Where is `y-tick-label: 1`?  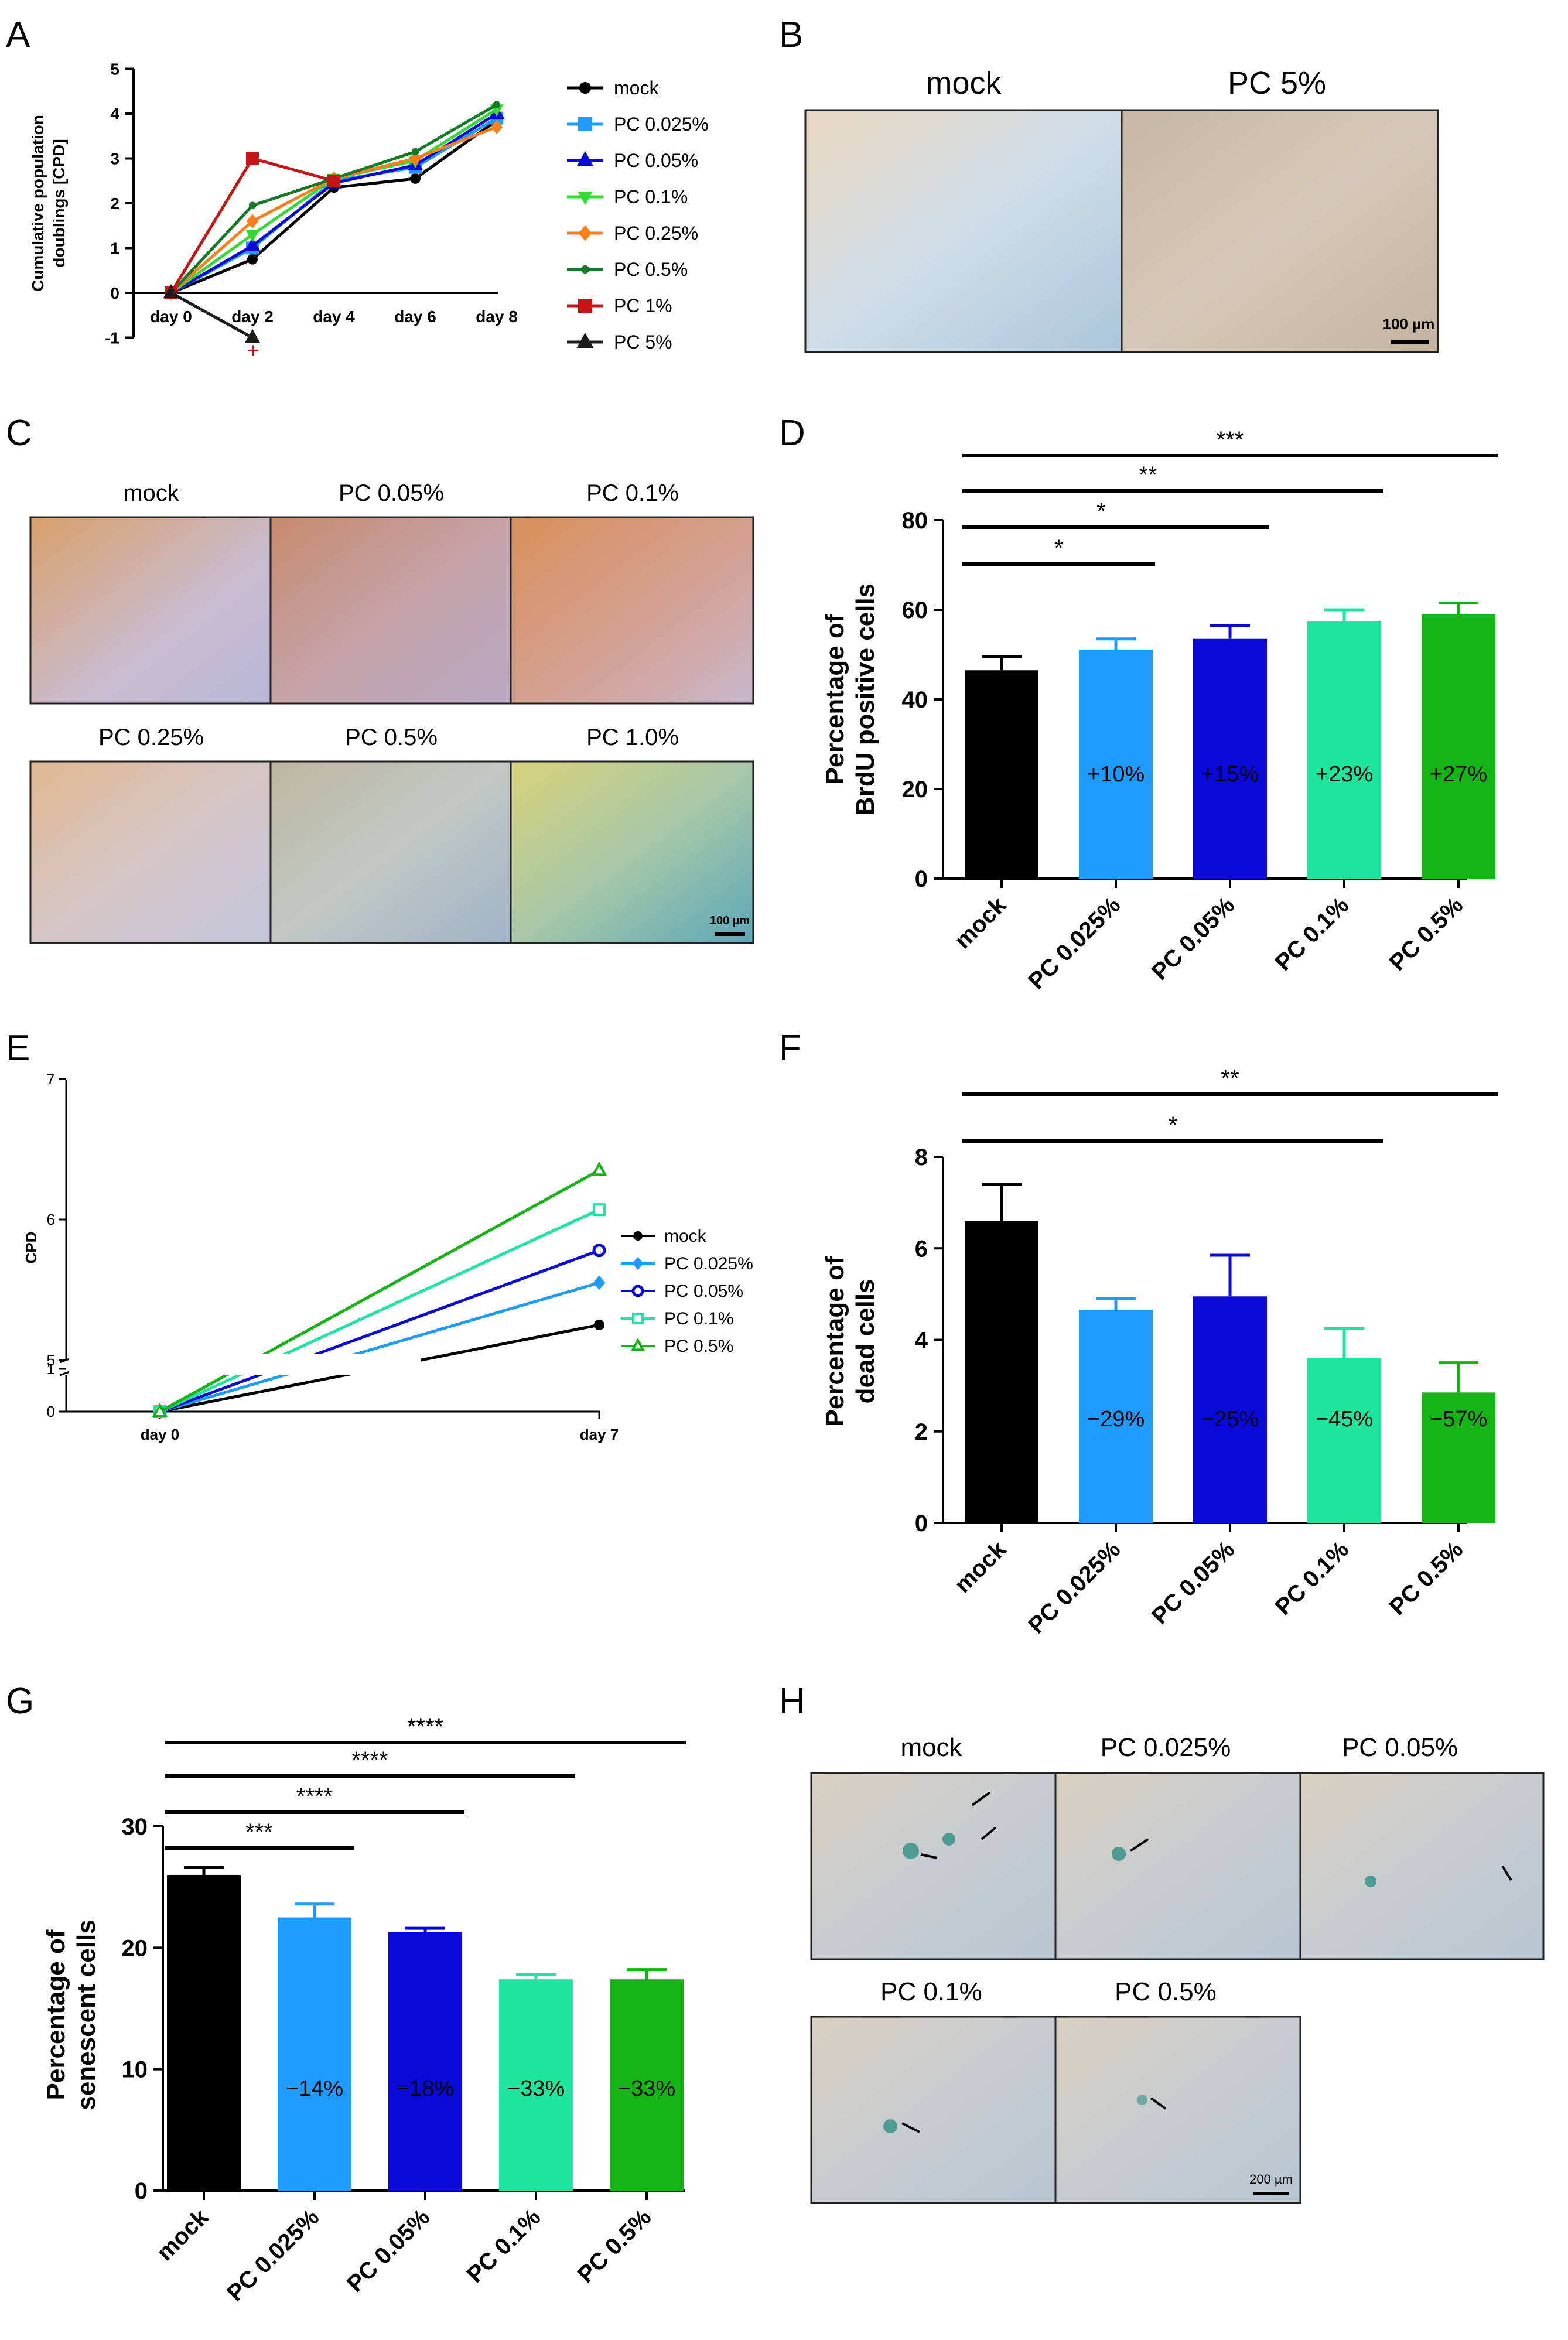
y-tick-label: 1 is located at coordinates (114, 249).